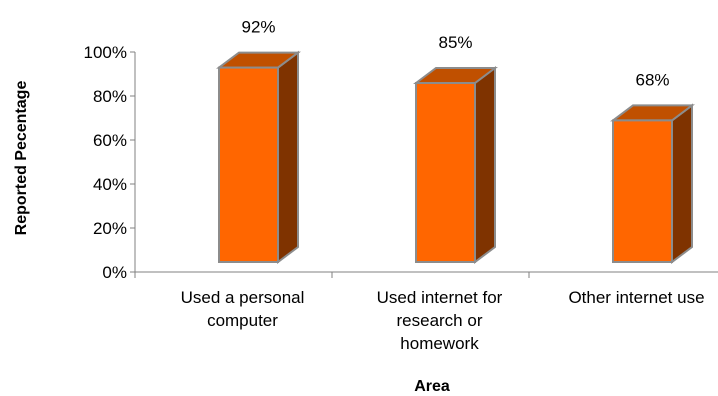 The width and height of the screenshot is (718, 396). Describe the element at coordinates (242, 320) in the screenshot. I see `x-tick-label-line: computer` at that location.